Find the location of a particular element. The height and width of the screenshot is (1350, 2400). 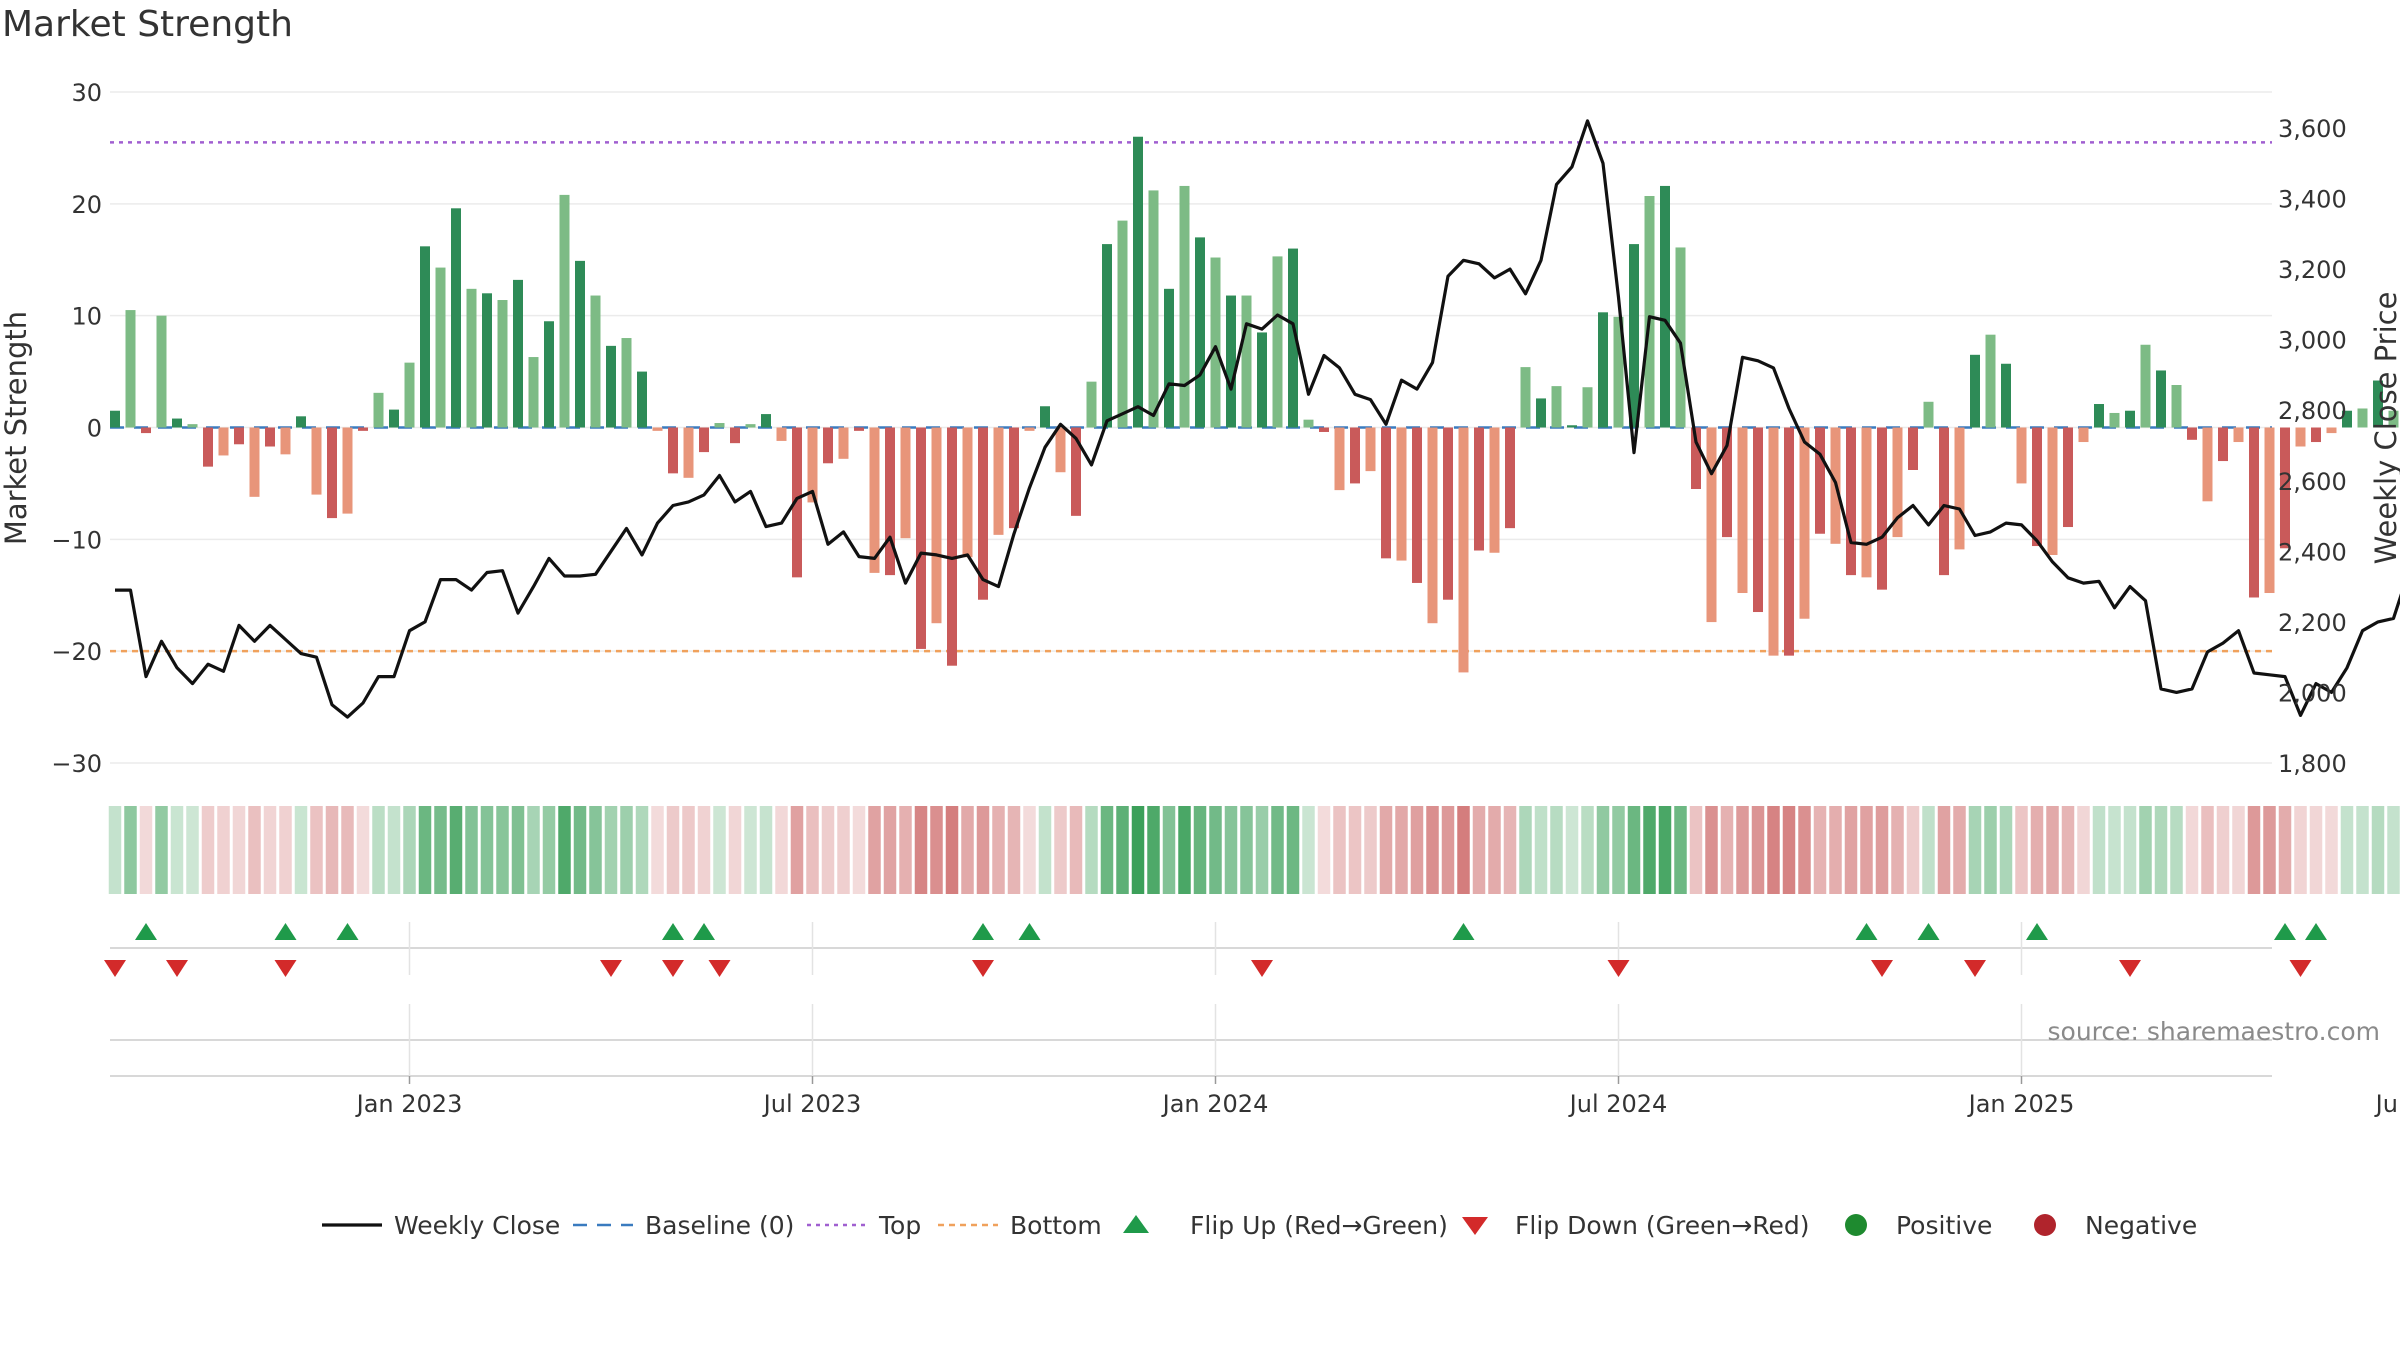

legend-negative-dot is located at coordinates (2045, 1225).